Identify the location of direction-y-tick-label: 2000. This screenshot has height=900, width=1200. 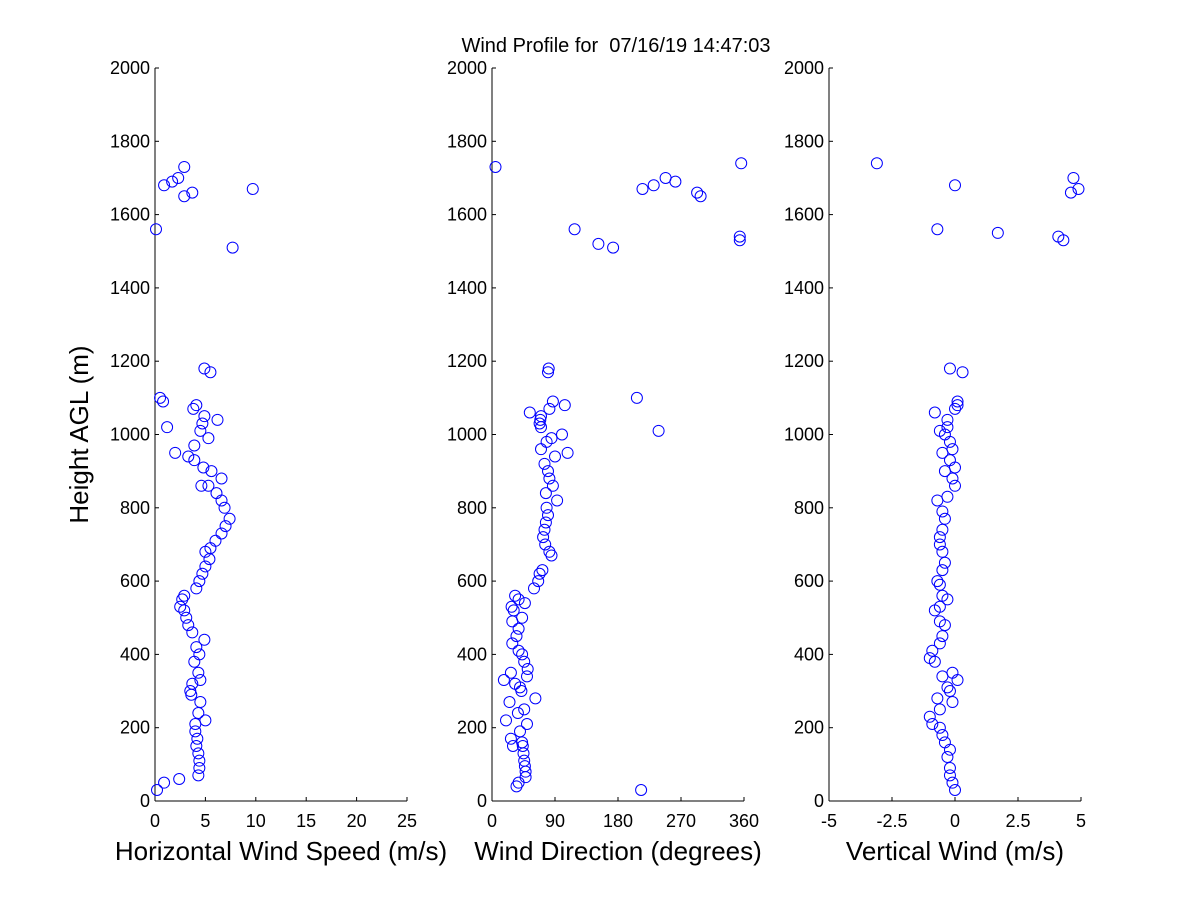
(467, 68).